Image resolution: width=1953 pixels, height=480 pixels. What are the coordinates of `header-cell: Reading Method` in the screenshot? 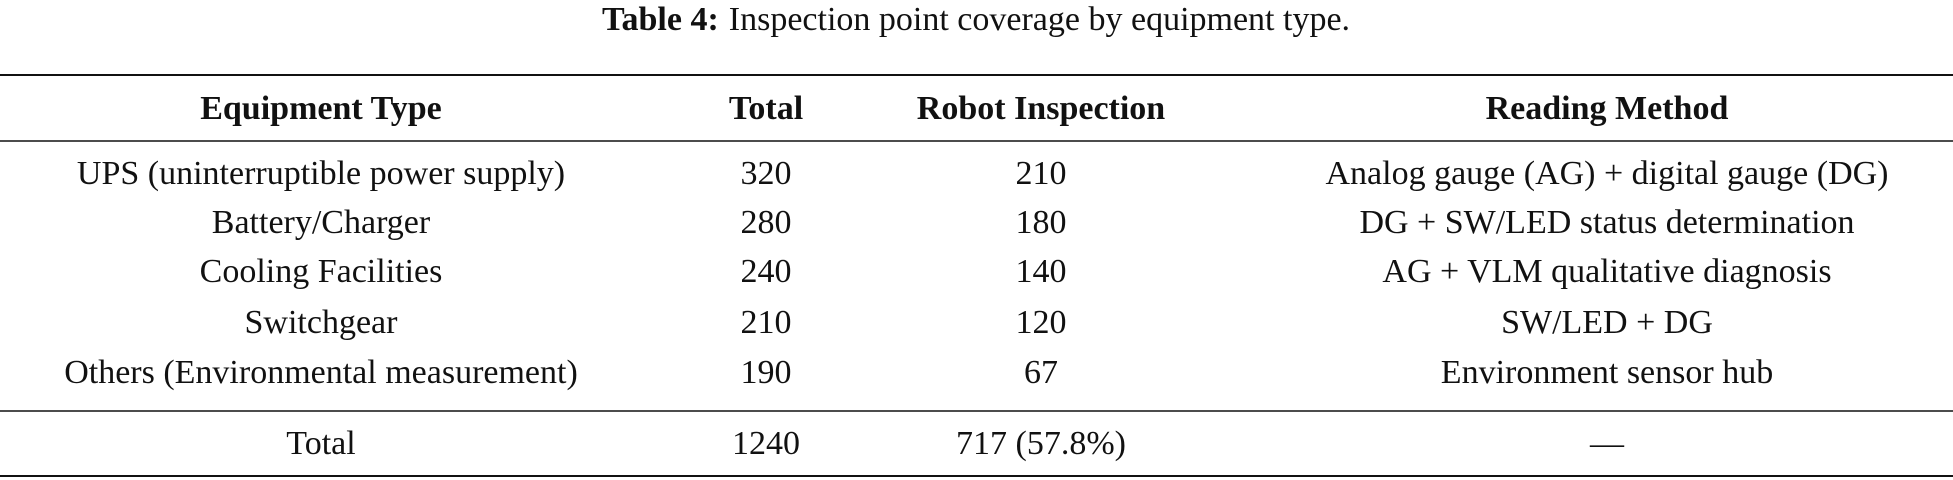 It's located at (1607, 108).